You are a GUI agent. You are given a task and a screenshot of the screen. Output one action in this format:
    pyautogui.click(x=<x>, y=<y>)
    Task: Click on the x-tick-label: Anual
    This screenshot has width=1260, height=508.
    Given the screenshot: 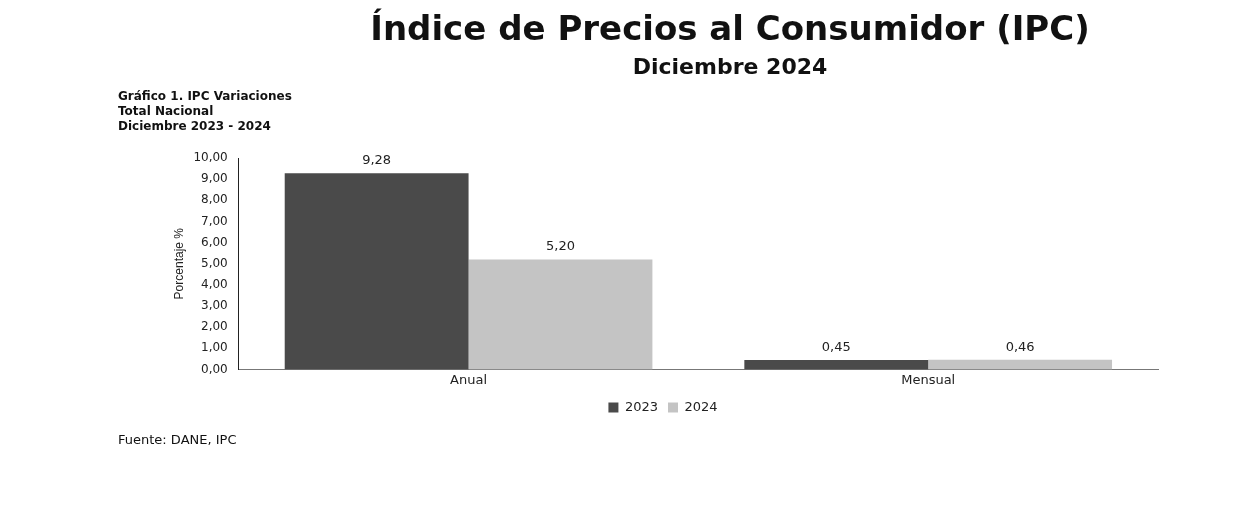 What is the action you would take?
    pyautogui.click(x=469, y=379)
    